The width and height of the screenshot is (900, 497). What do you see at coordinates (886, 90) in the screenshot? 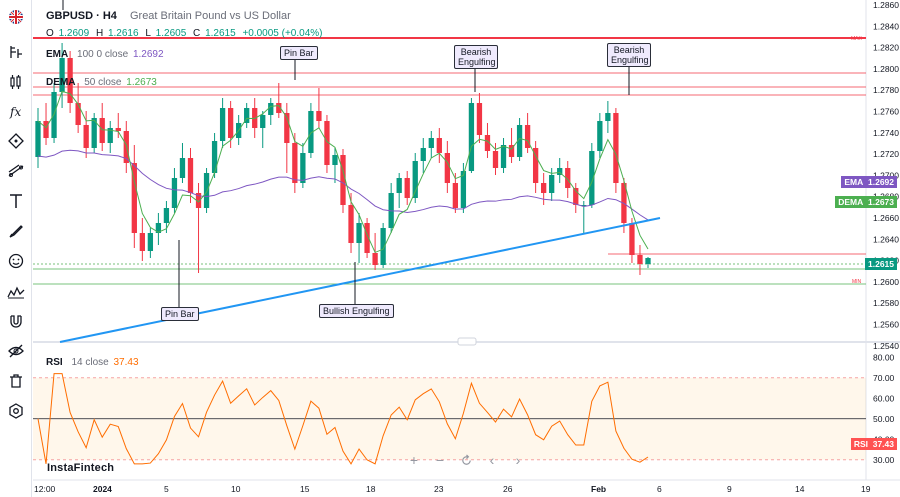
I see `price-tick-label: 1.2780` at bounding box center [886, 90].